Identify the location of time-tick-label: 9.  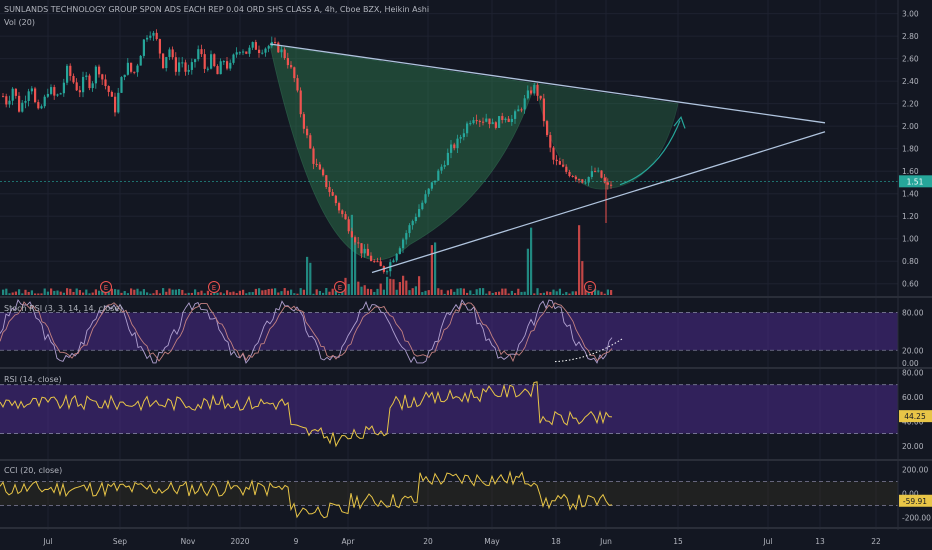
(296, 541).